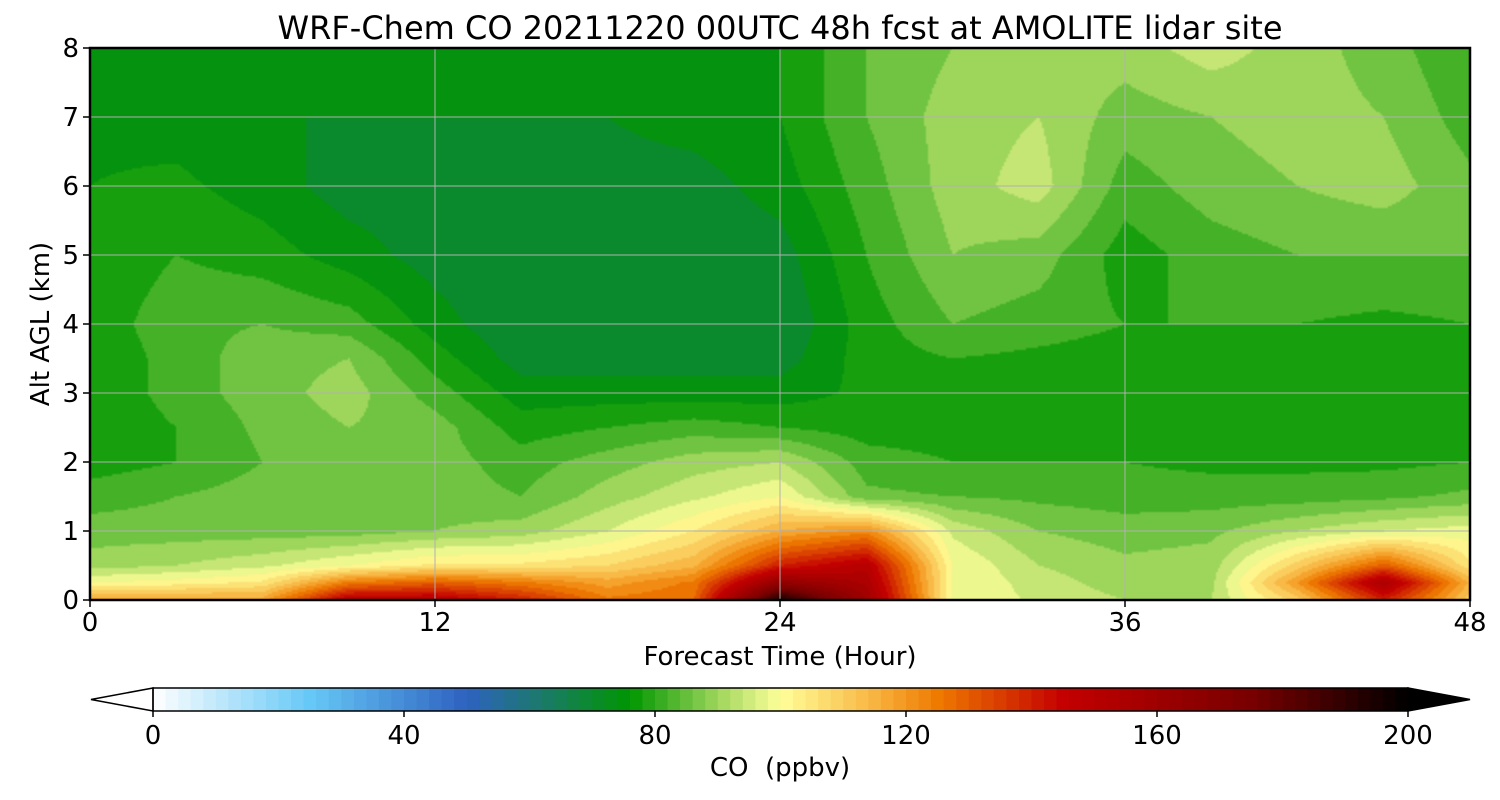 The width and height of the screenshot is (1500, 800). Describe the element at coordinates (76, 325) in the screenshot. I see `y-axis: 0 1 2 3 4 5 6 7 8` at that location.